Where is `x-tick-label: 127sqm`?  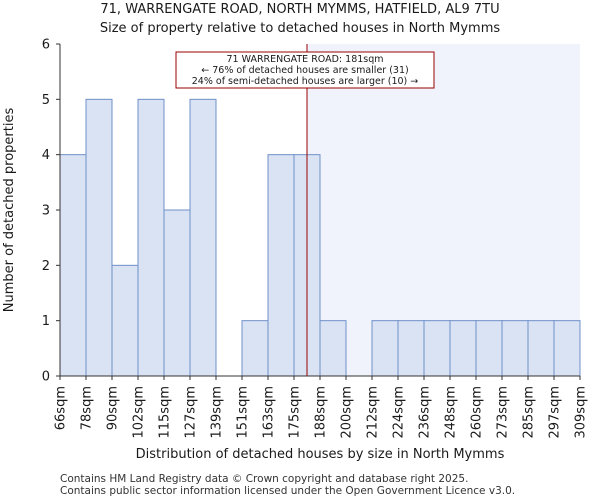 x-tick-label: 127sqm is located at coordinates (191, 412).